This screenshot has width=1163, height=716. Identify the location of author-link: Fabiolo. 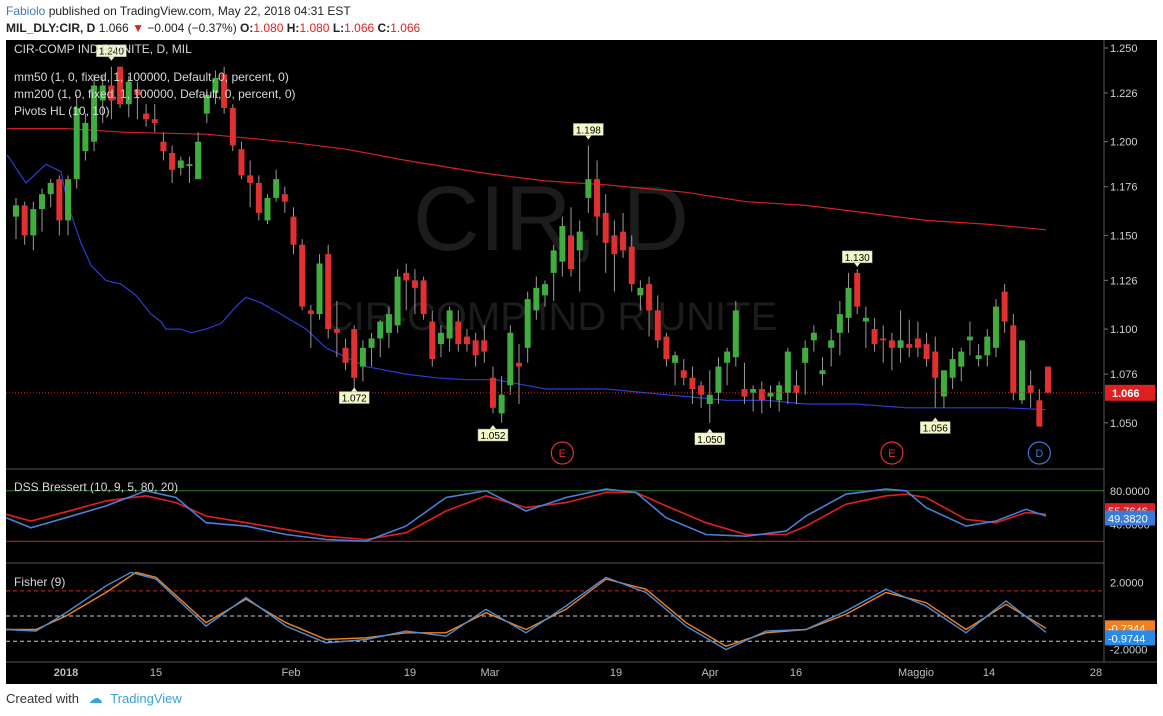
(26, 11).